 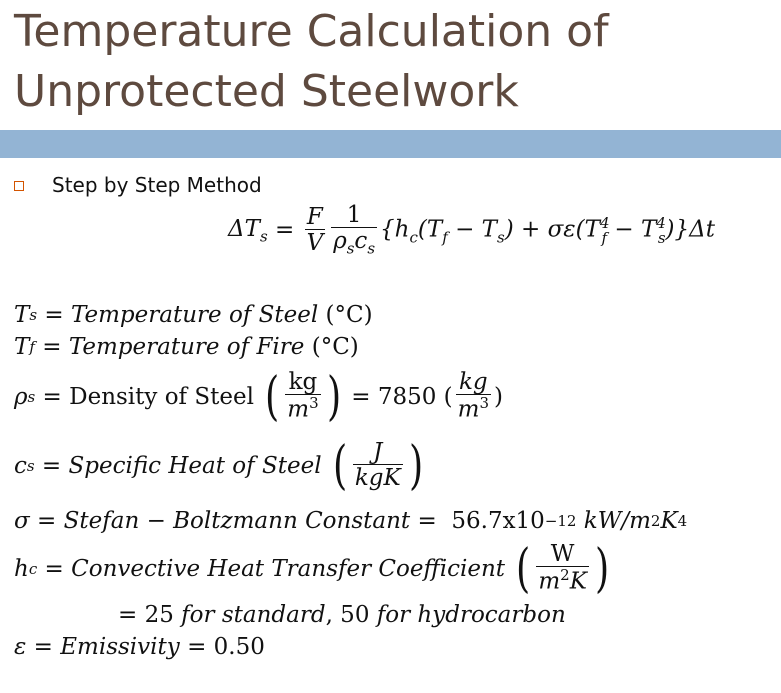 I want to click on specific-heat-unit-fraction: J kgK, so click(x=377, y=465).